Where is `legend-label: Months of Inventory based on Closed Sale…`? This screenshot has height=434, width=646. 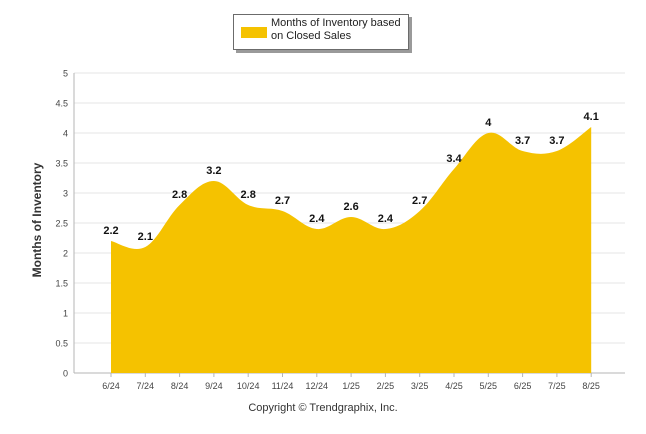 legend-label: Months of Inventory based on Closed Sale… is located at coordinates (336, 29).